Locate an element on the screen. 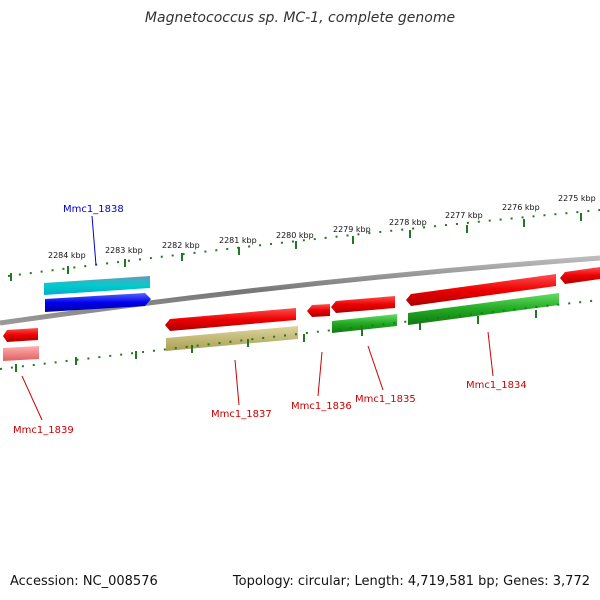 The height and width of the screenshot is (600, 600). reverse-strand is located at coordinates (281, 327).